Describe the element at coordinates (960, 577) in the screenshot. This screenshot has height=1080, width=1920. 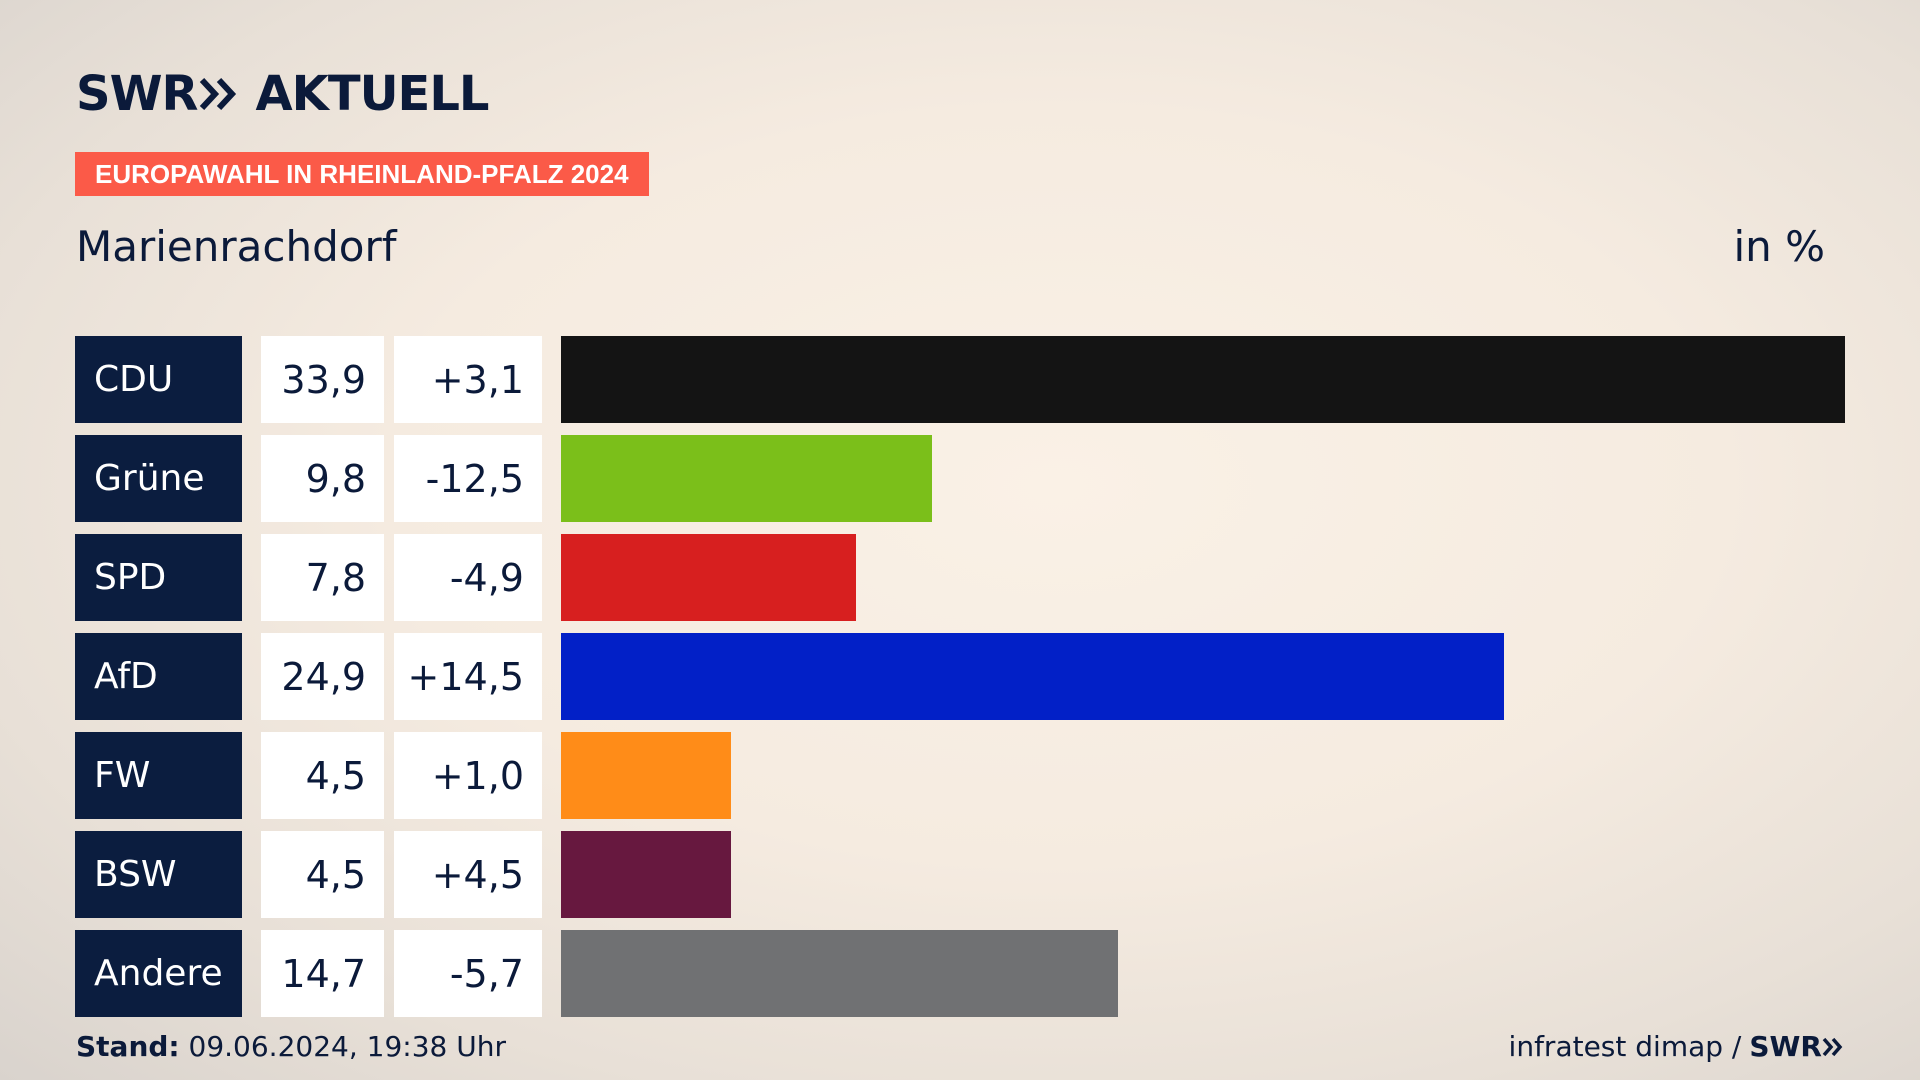
I see `result-row: SPD 7,8 -4,9` at that location.